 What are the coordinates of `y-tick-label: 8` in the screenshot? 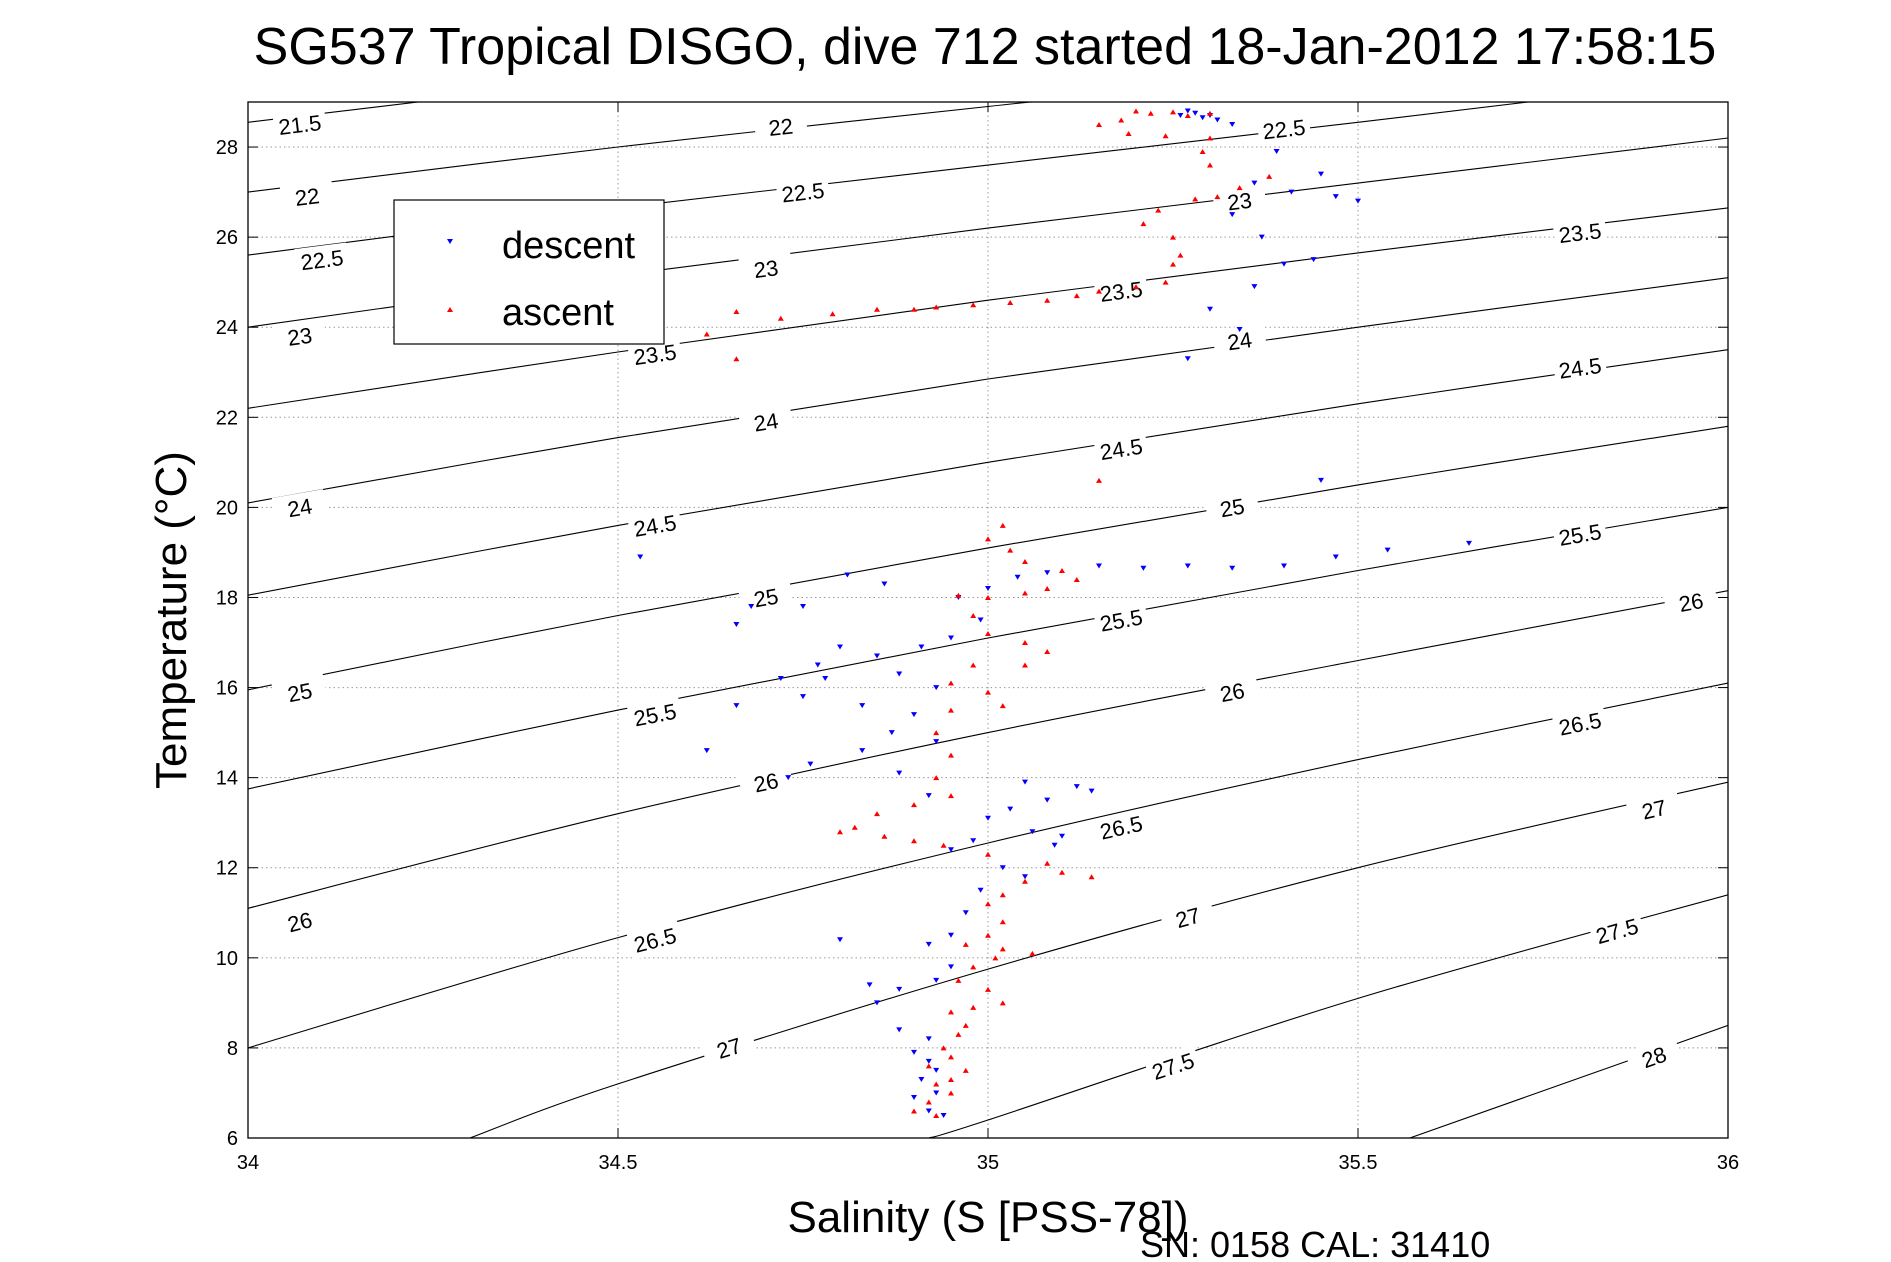 It's located at (232, 1049).